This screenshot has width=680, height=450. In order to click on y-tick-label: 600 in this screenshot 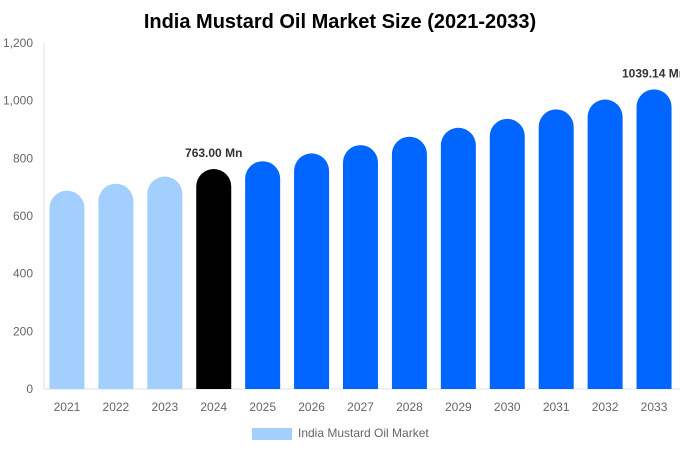, I will do `click(23, 216)`.